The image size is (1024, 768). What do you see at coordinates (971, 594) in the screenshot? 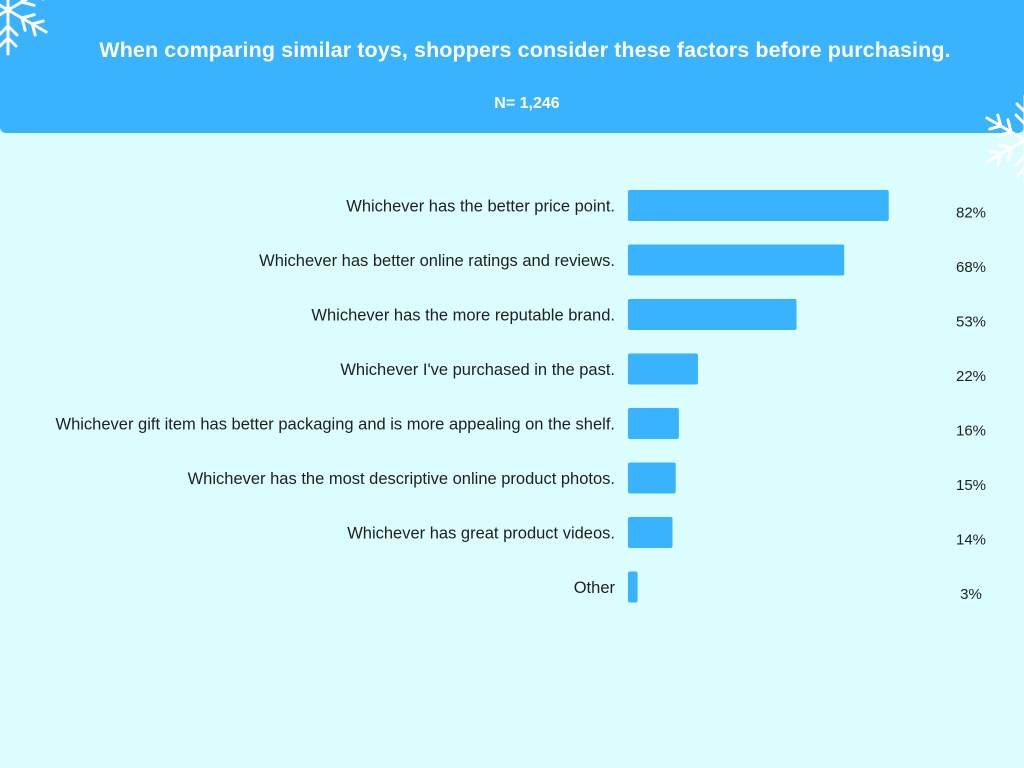
I see `value-label: 3%` at bounding box center [971, 594].